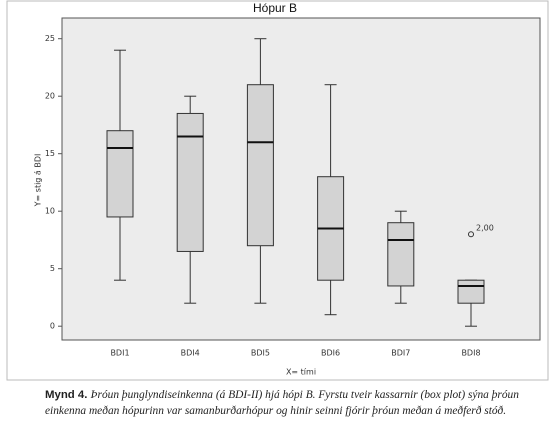 This screenshot has width=550, height=442. Describe the element at coordinates (301, 372) in the screenshot. I see `x-axis-label: X= tími` at that location.